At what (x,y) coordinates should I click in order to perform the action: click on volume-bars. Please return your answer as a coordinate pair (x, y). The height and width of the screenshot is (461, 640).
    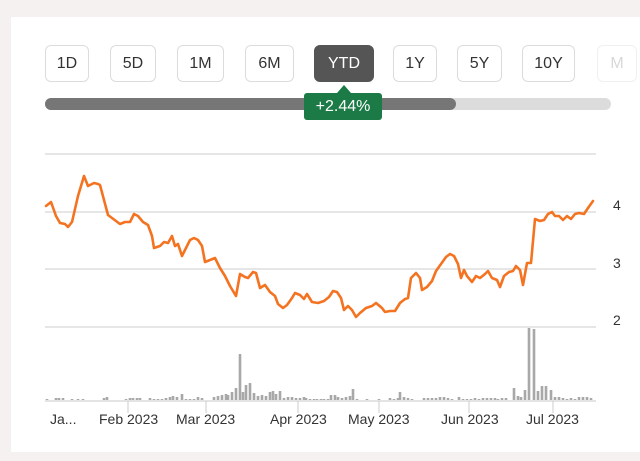
    Looking at the image, I should click on (319, 364).